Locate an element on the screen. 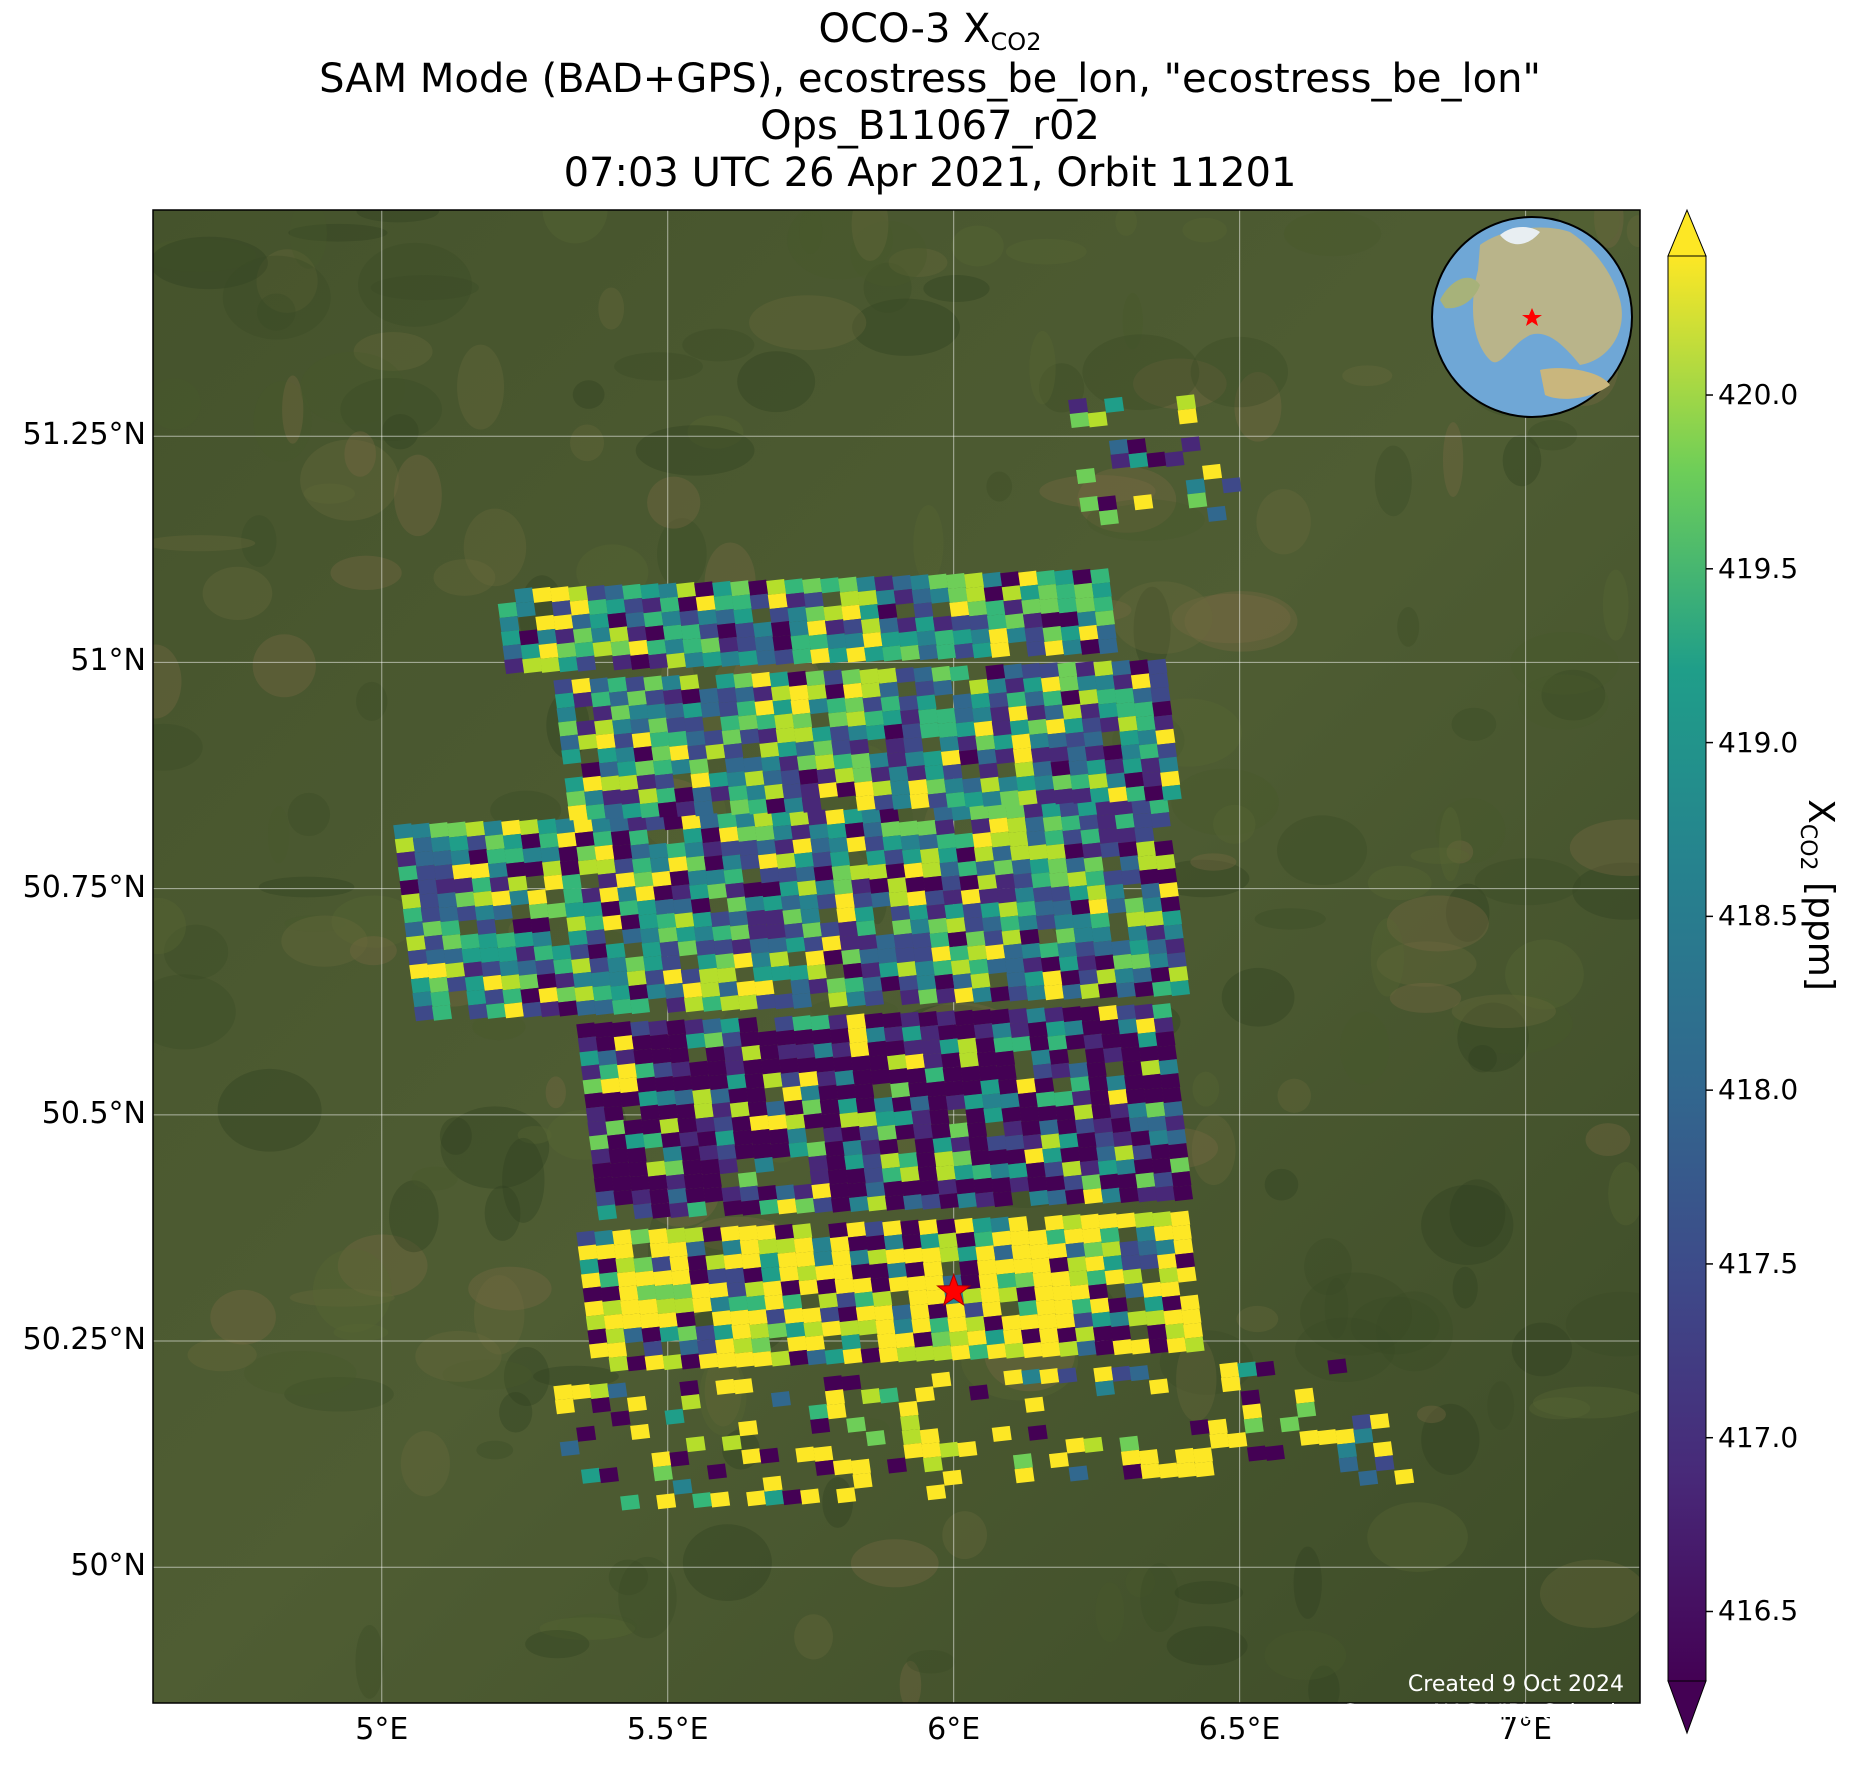 The width and height of the screenshot is (1860, 1792). lon-tick-label: 5.5°E is located at coordinates (667, 1729).